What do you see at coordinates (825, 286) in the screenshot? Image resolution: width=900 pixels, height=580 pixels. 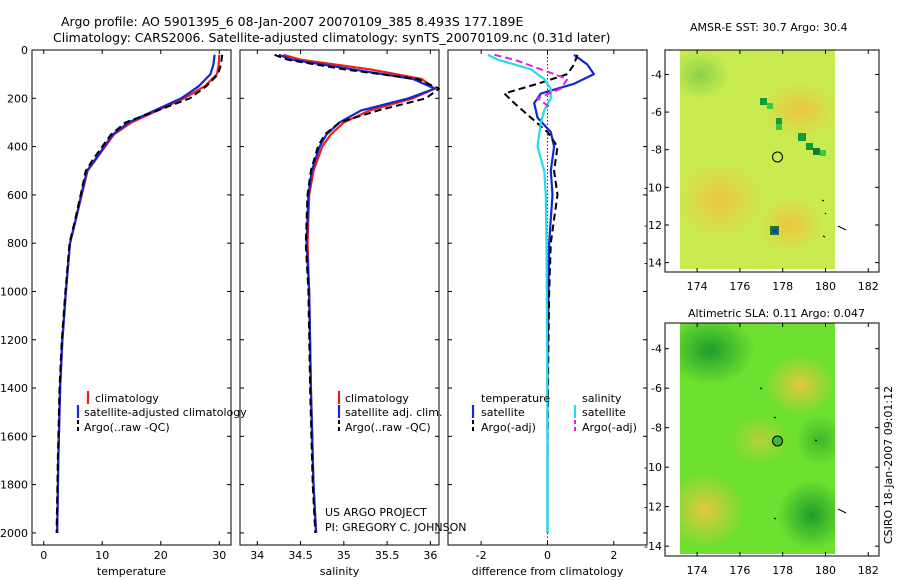 I see `x-tick-label: 180` at bounding box center [825, 286].